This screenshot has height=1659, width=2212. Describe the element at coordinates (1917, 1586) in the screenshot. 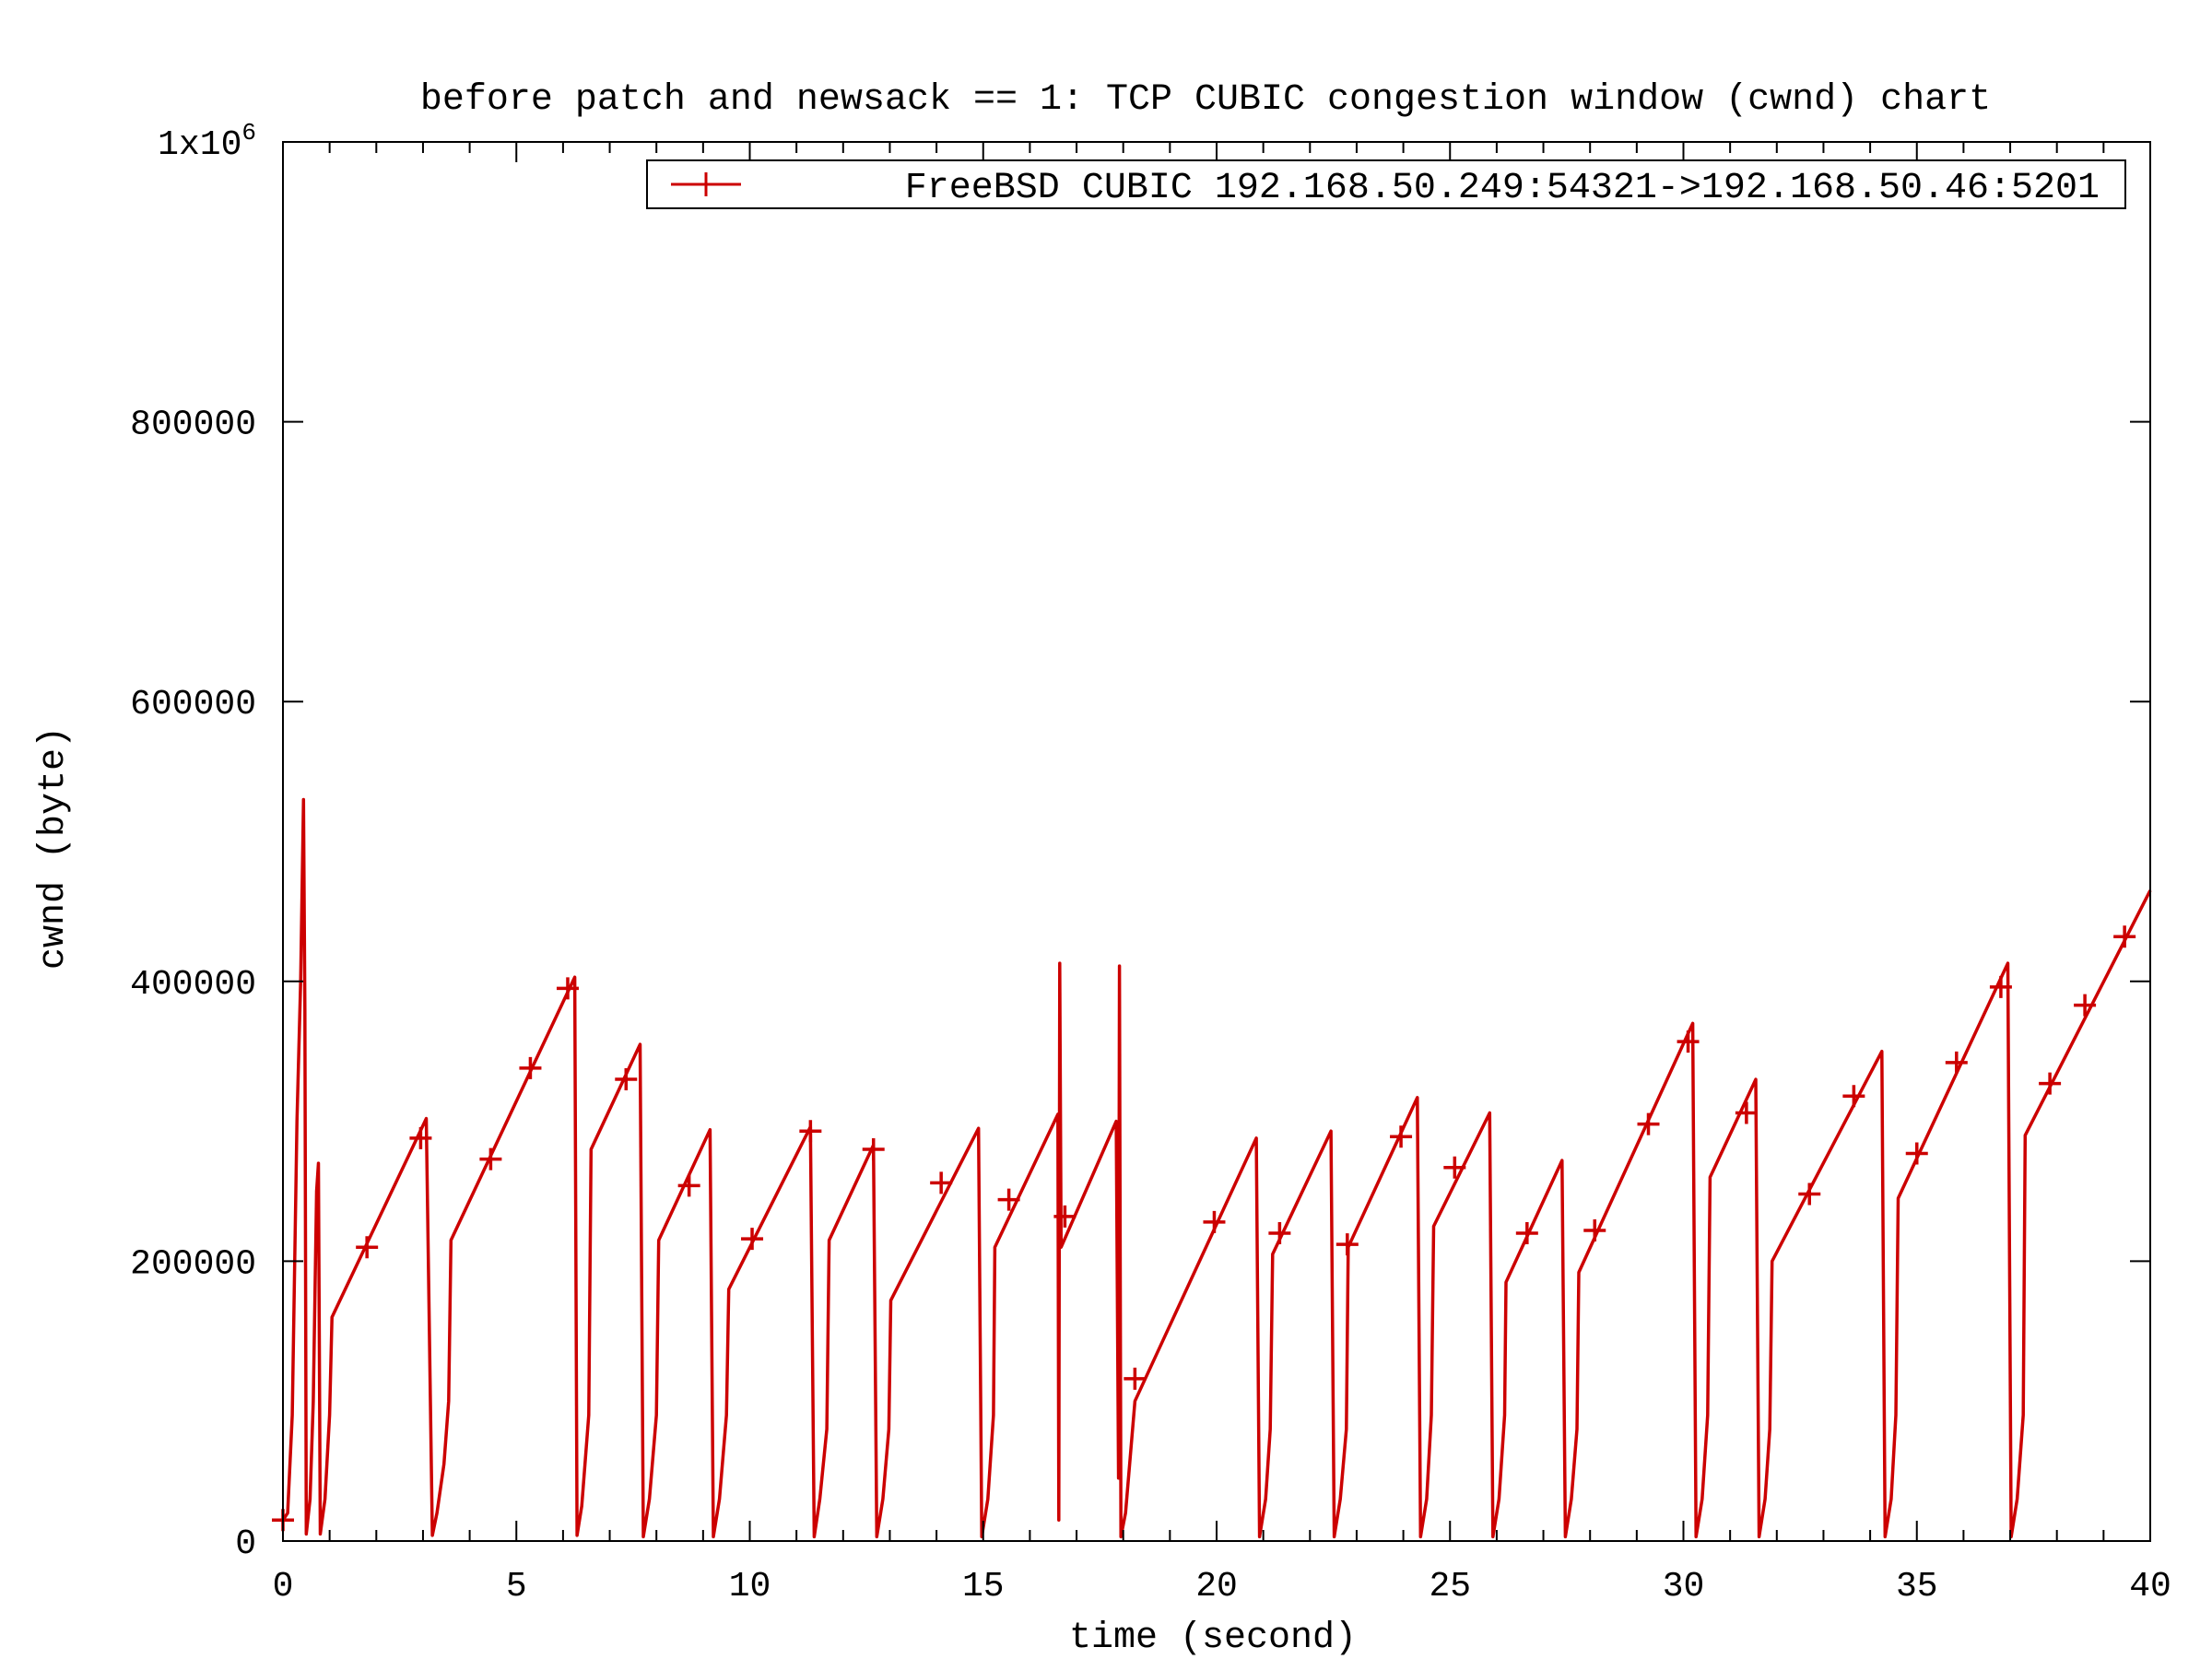

I see `x-tick-label: 35` at that location.